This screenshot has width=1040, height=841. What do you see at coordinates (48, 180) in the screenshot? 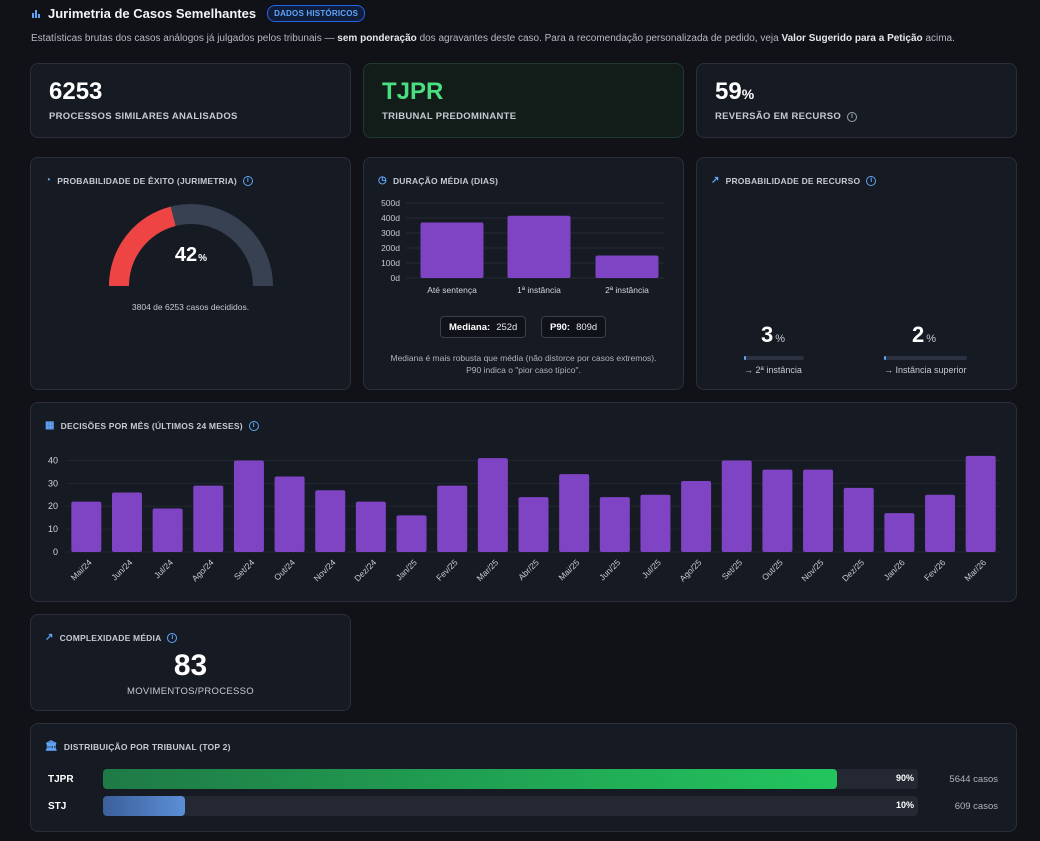
I see `gauge-icon: ◔` at bounding box center [48, 180].